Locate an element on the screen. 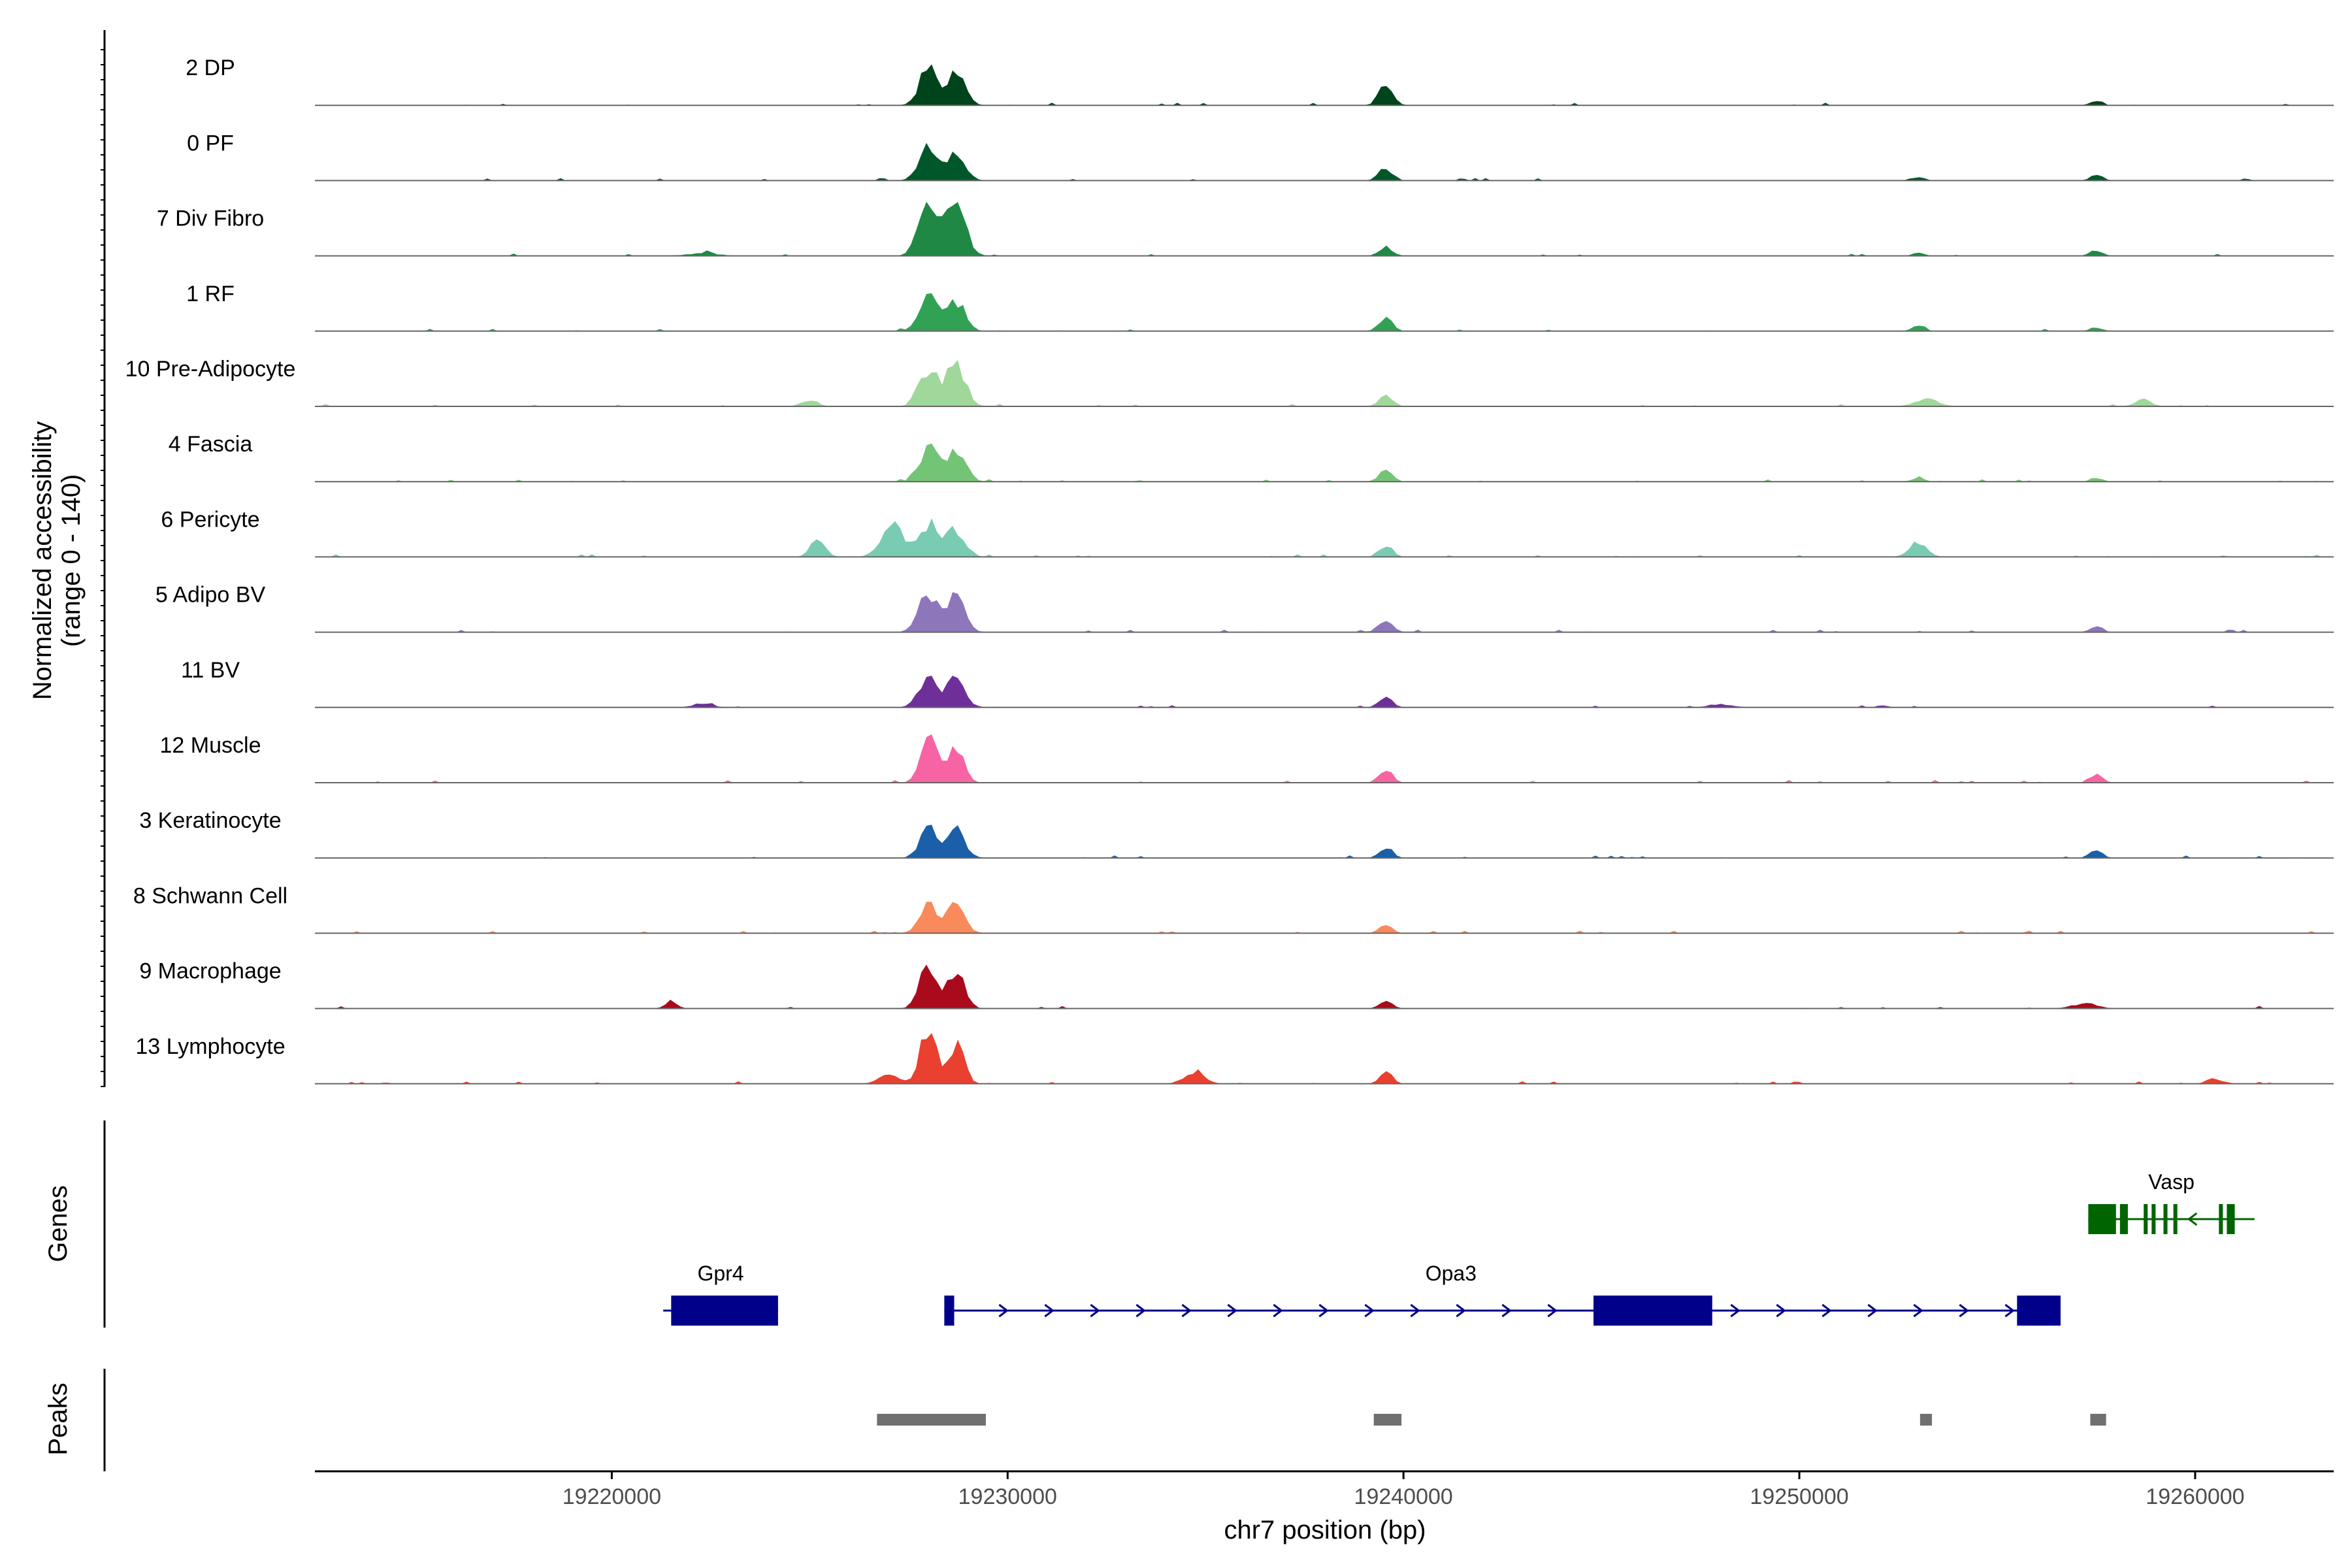 Image resolution: width=2352 pixels, height=1568 pixels. peaks-panel-title: Peaks is located at coordinates (58, 1418).